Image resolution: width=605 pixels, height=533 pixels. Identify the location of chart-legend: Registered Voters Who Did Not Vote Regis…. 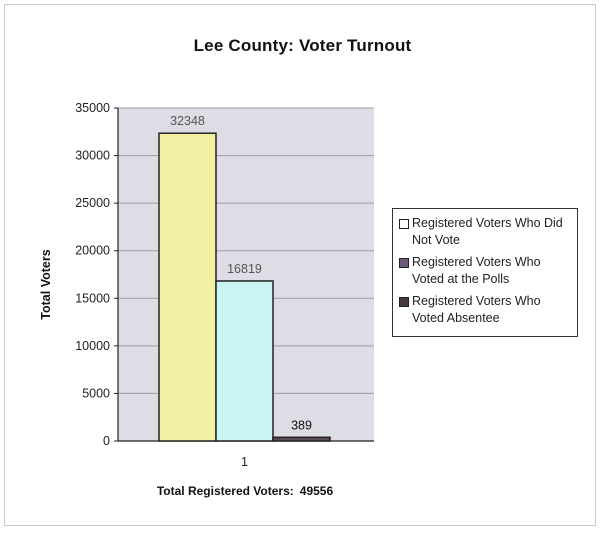
(485, 272).